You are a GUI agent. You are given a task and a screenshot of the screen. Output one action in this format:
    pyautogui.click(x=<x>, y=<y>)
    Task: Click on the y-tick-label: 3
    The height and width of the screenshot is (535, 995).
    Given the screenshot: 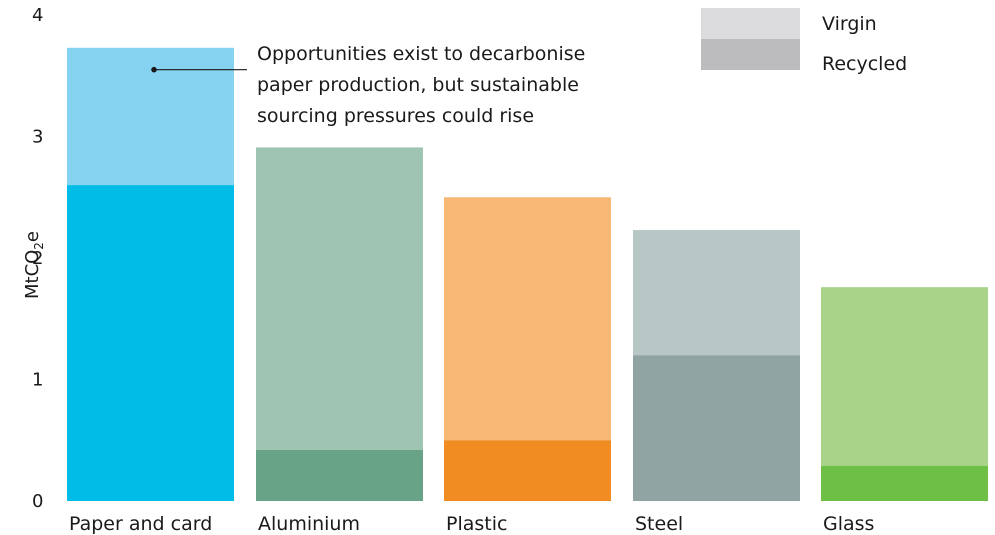 What is the action you would take?
    pyautogui.click(x=37, y=137)
    